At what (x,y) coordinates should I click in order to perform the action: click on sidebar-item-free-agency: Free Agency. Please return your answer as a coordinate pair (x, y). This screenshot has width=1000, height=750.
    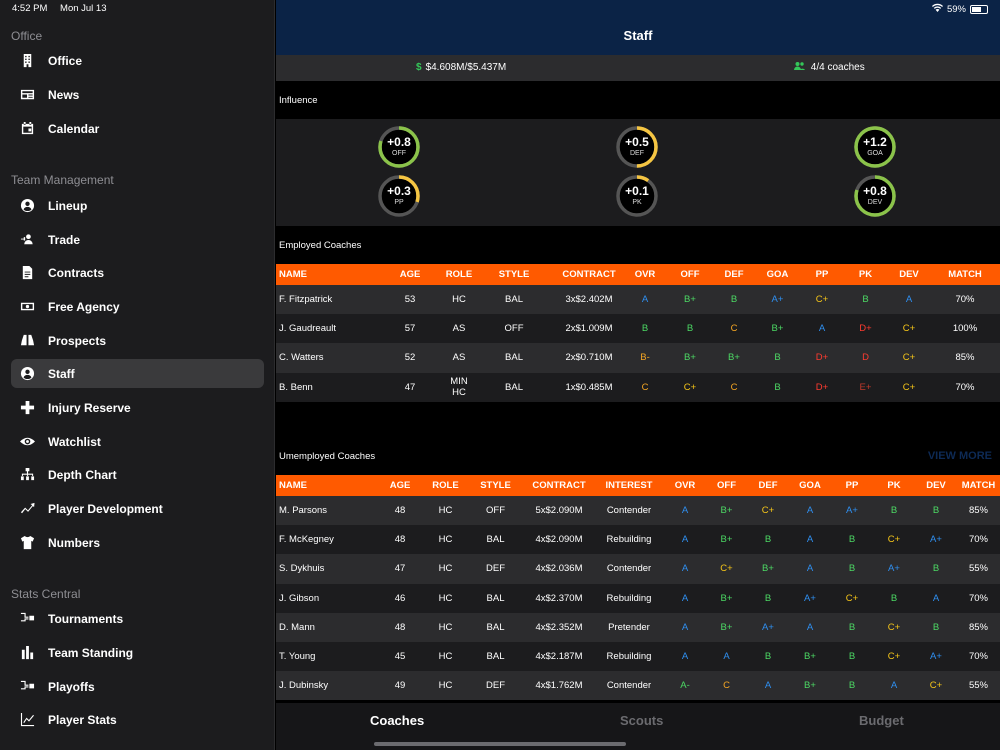
    Looking at the image, I should click on (137, 306).